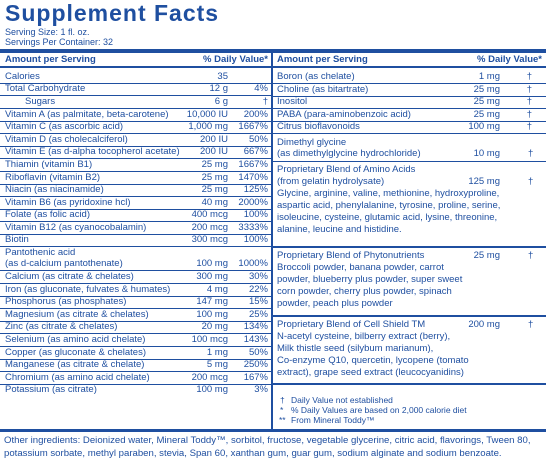  I want to click on nutrient-name: Selenium (as amino acid chelate), so click(75, 339).